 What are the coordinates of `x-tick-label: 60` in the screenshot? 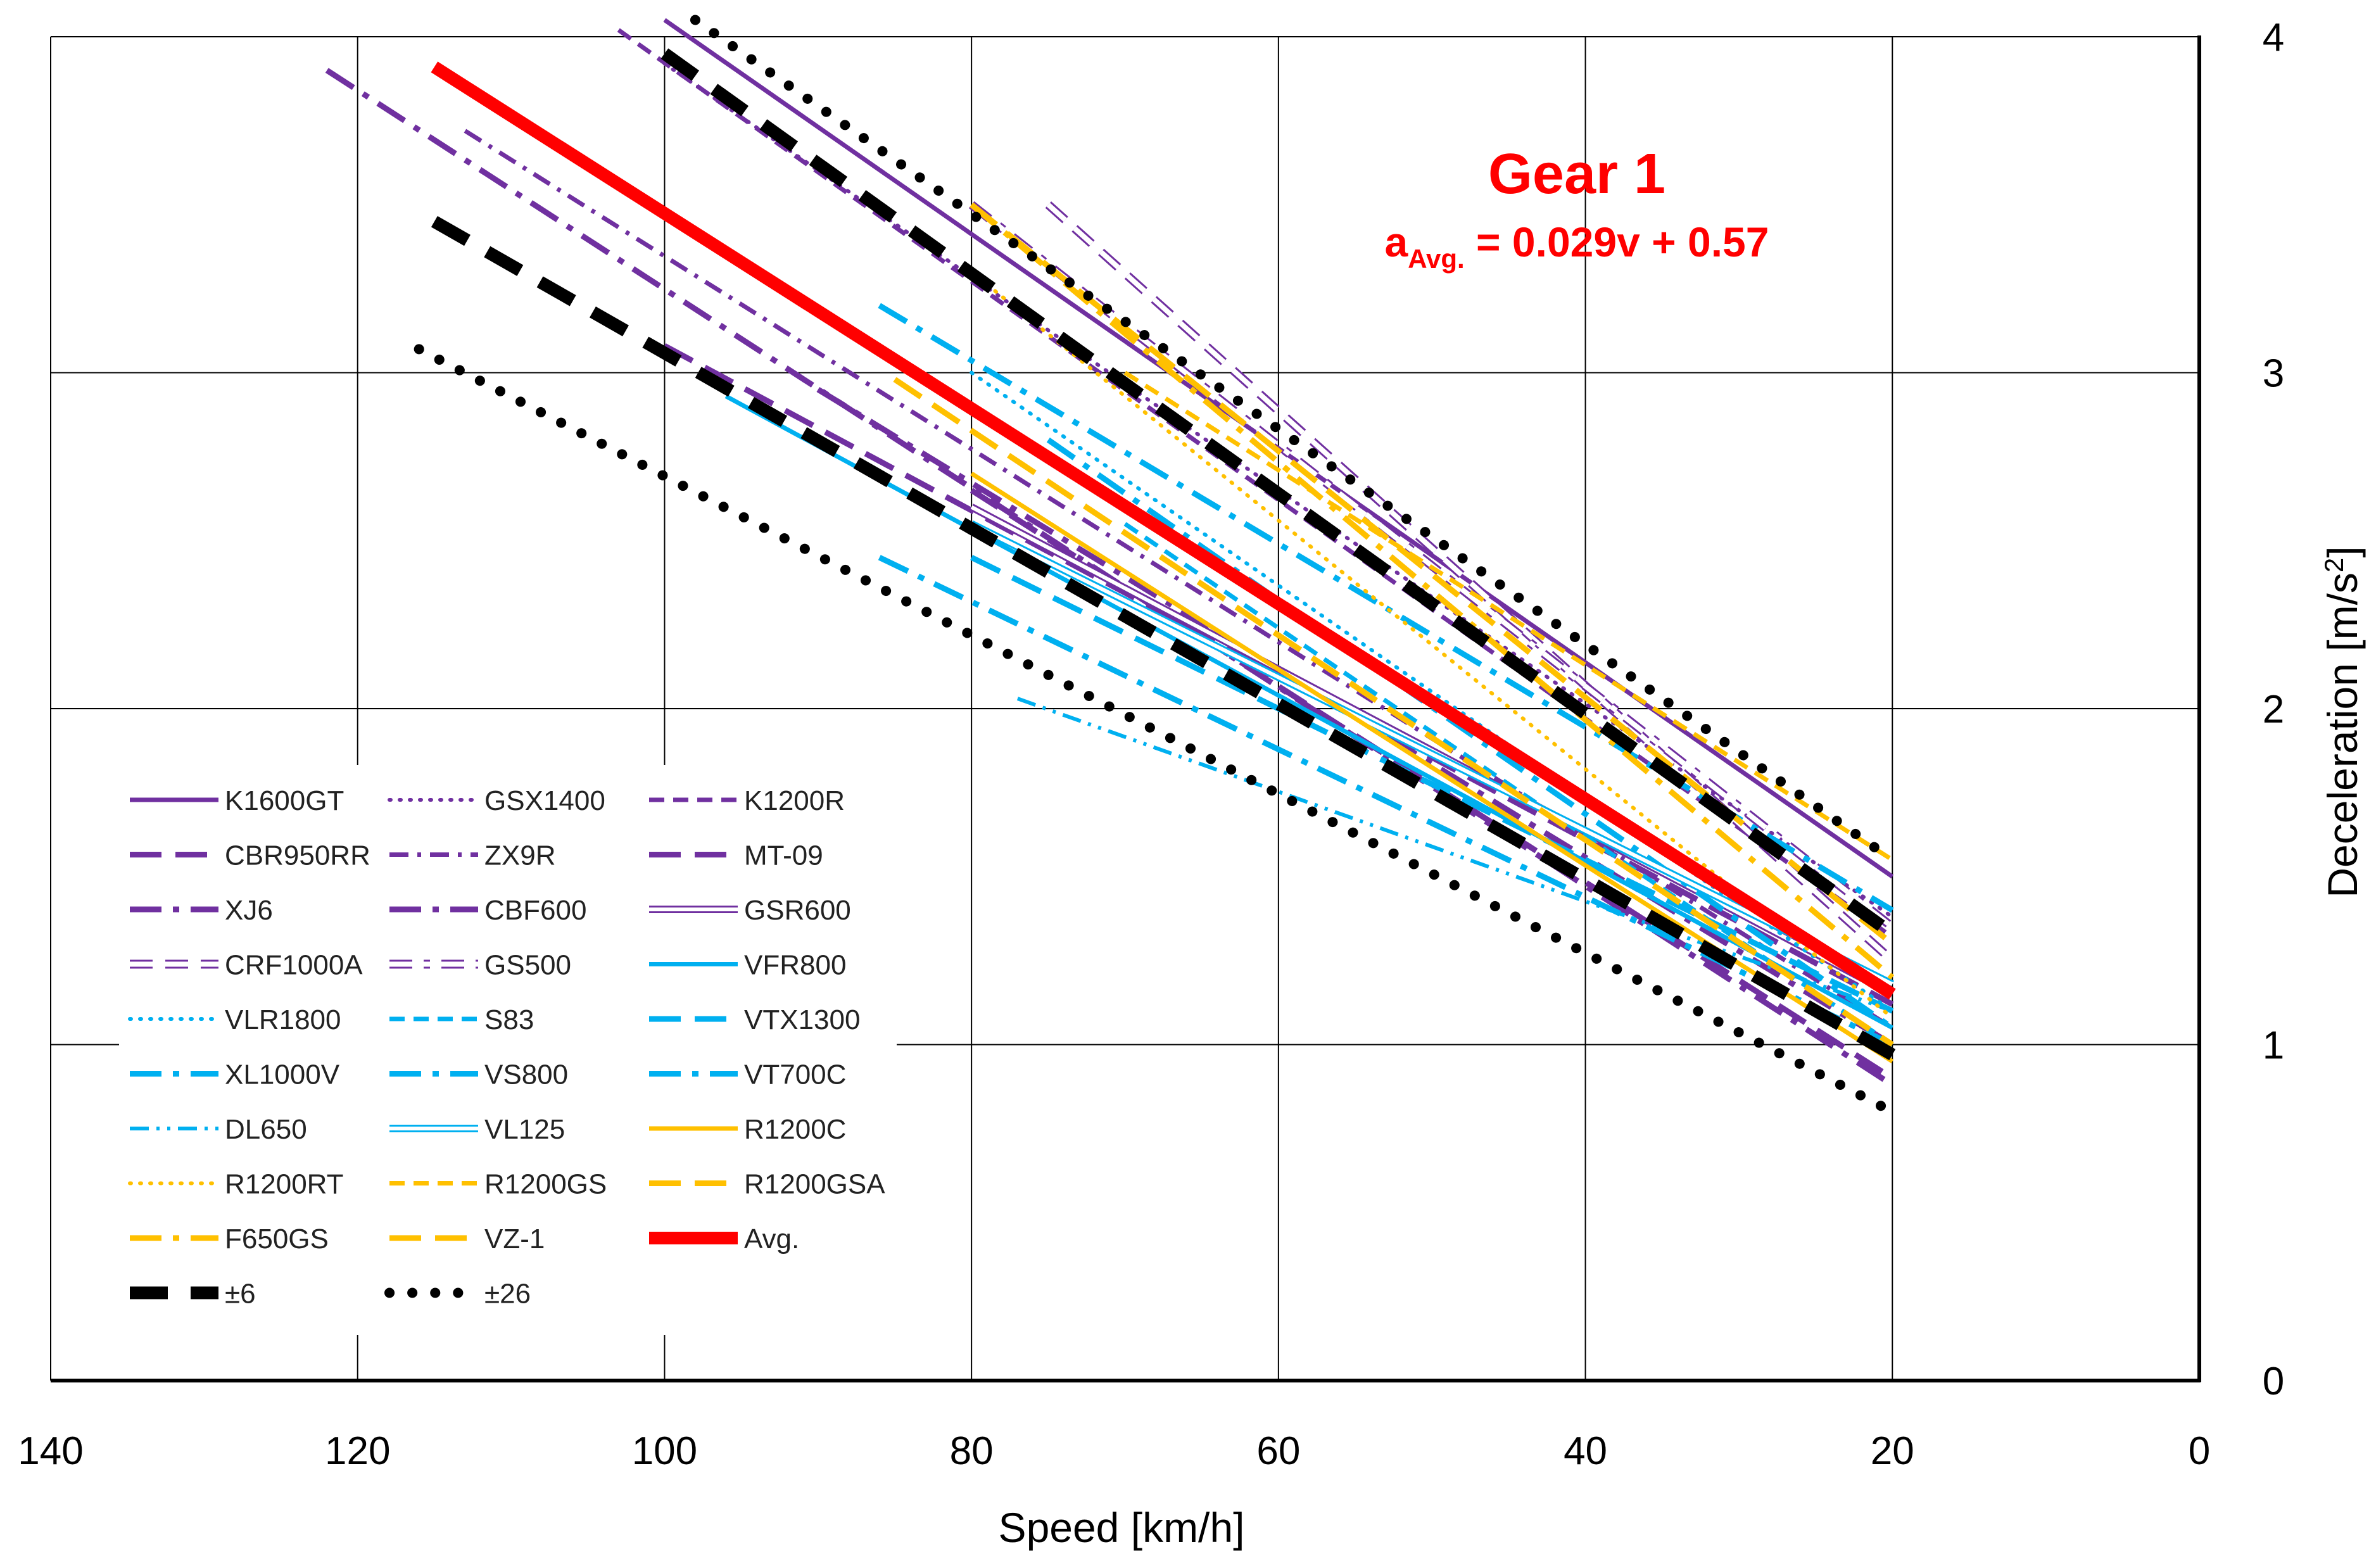 It's located at (1278, 1451).